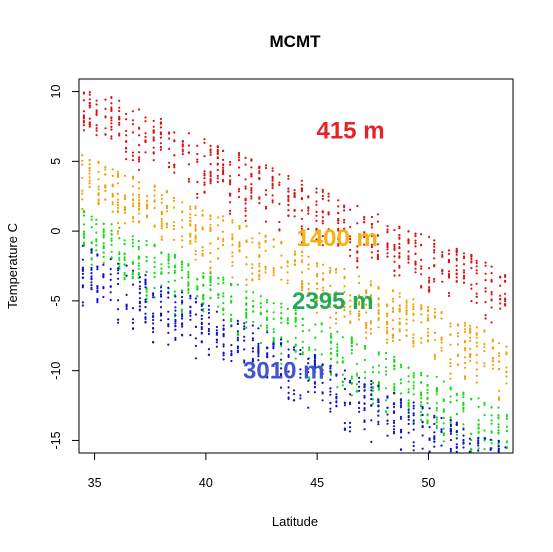  Describe the element at coordinates (56, 231) in the screenshot. I see `y-tick-label: 0` at that location.